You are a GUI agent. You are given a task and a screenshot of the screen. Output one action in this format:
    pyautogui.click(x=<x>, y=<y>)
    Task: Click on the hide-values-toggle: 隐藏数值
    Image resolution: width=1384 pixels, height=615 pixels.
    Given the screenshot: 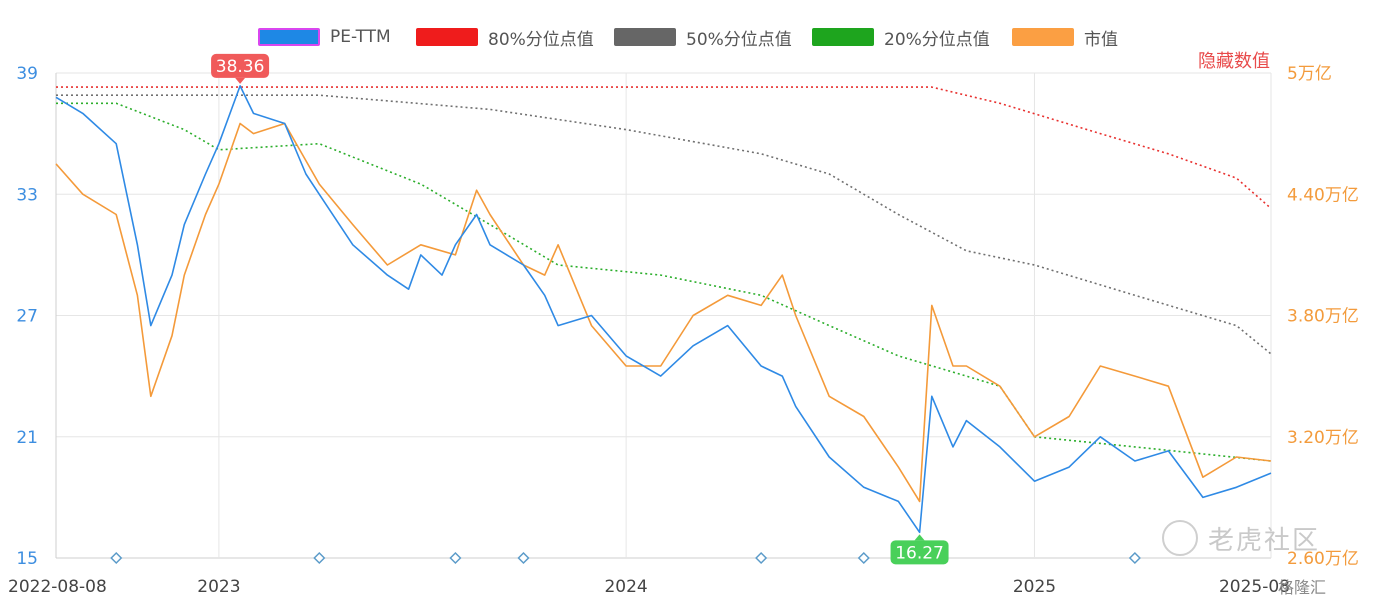 What is the action you would take?
    pyautogui.click(x=1234, y=61)
    